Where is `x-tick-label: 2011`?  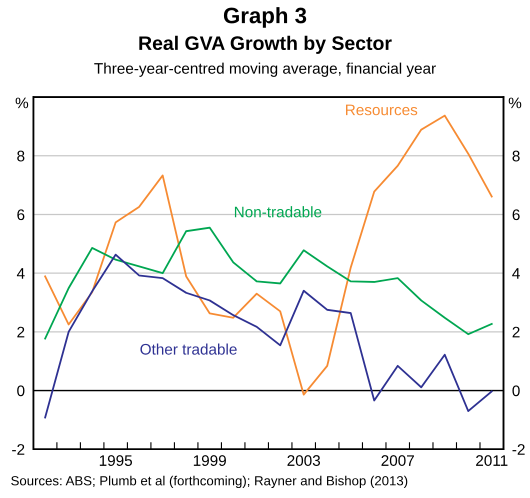 x-tick-label: 2011 is located at coordinates (492, 460).